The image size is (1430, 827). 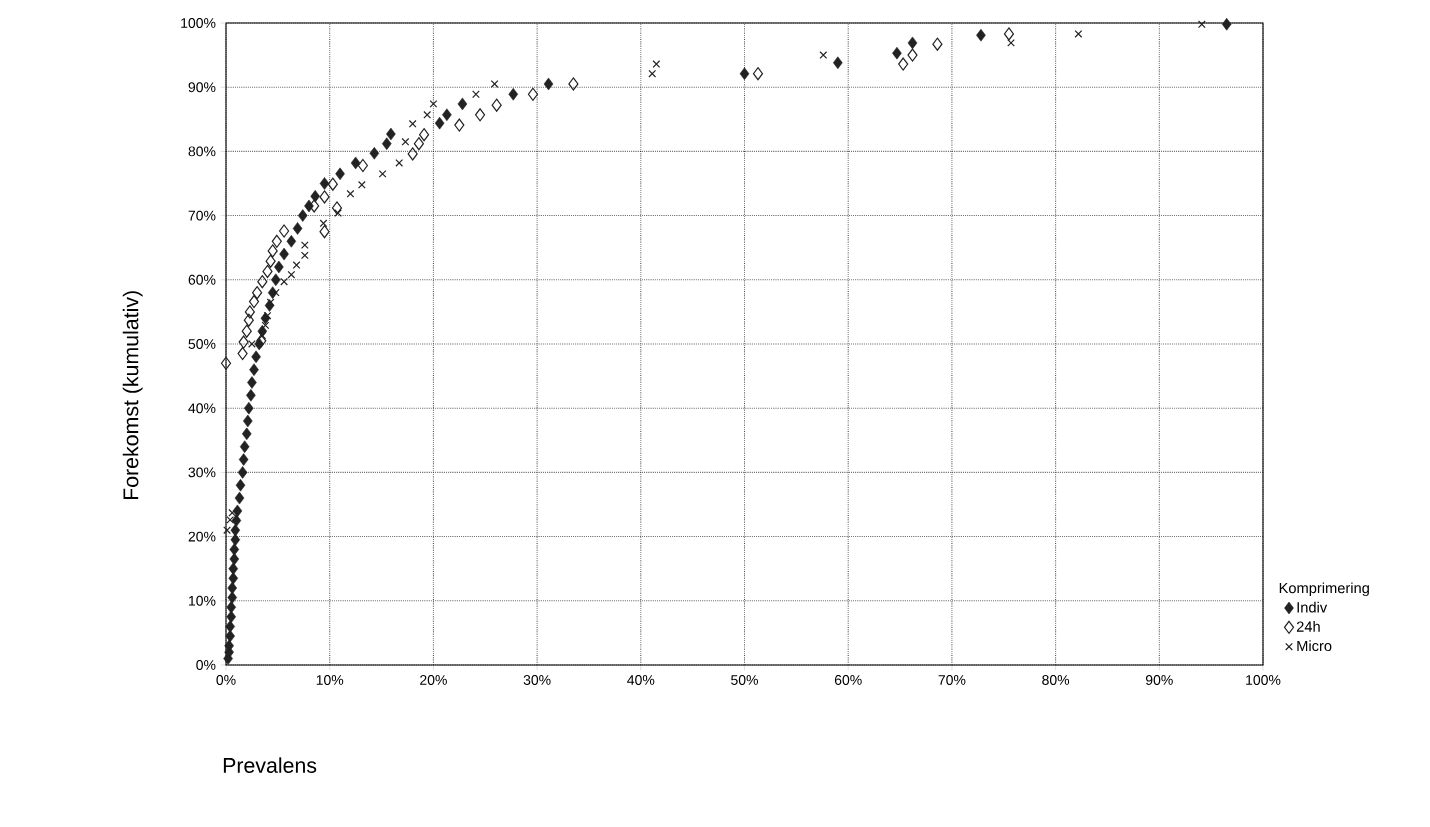 I want to click on x-tick-label: 30%, so click(x=537, y=680).